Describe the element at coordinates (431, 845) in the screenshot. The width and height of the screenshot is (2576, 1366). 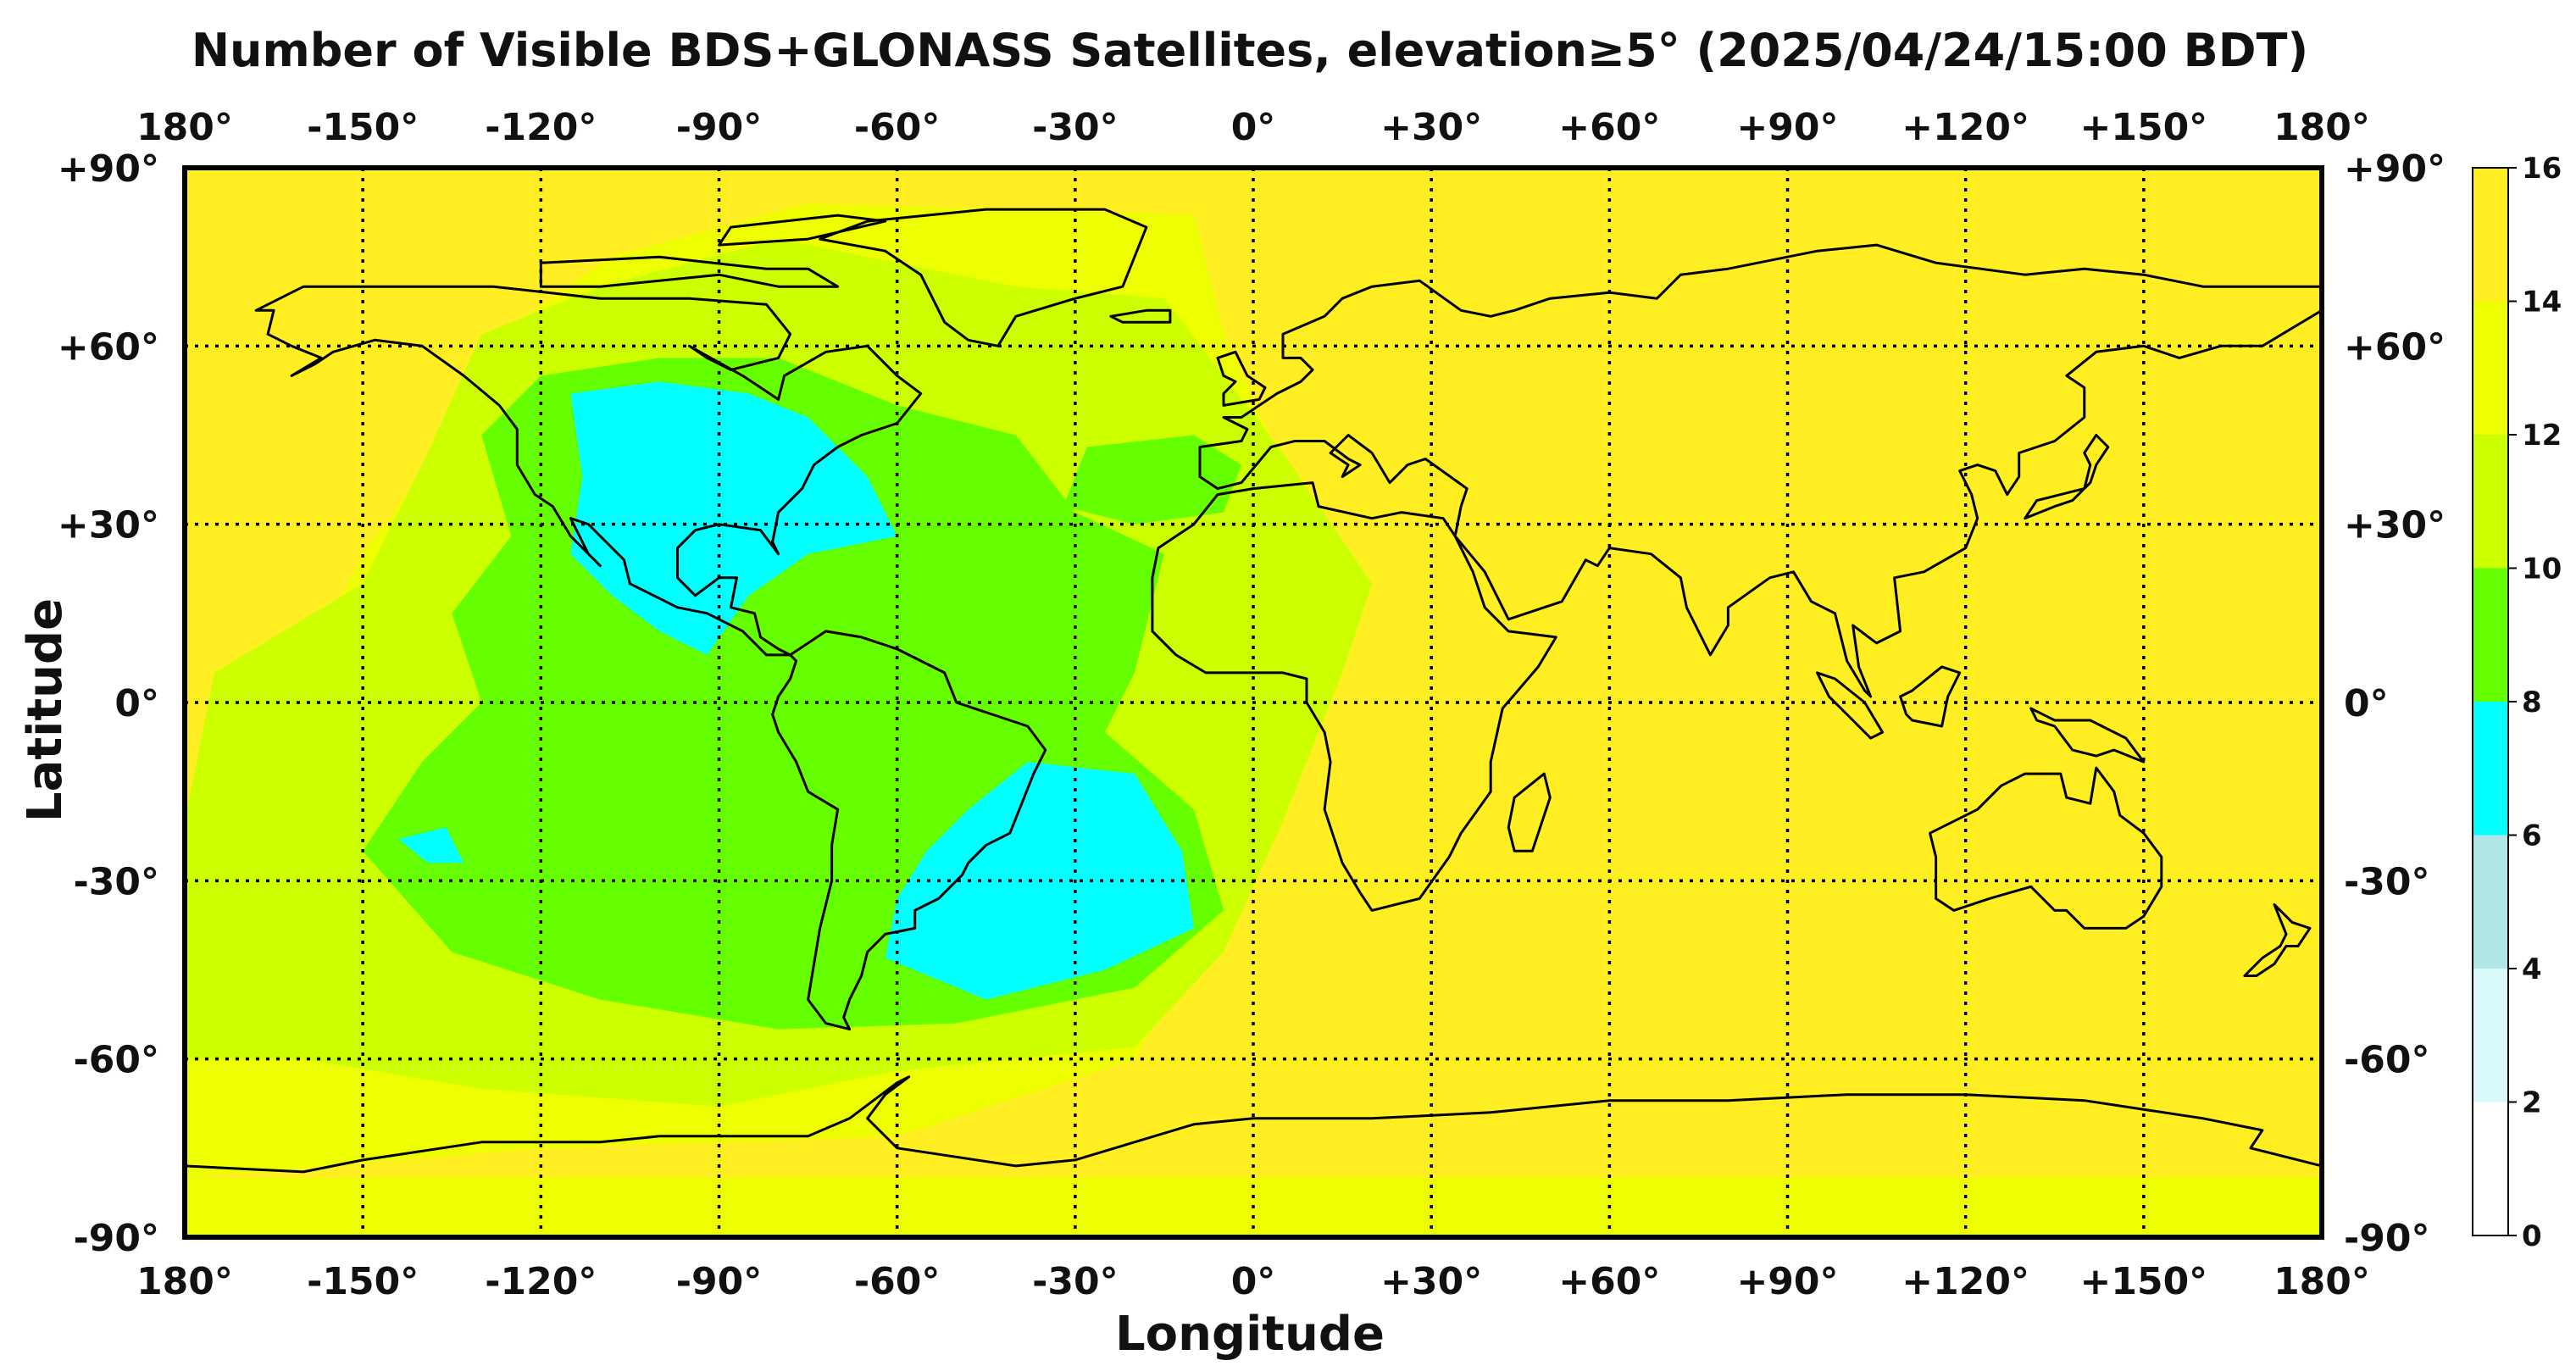
I see `pacific-cyan-patch` at that location.